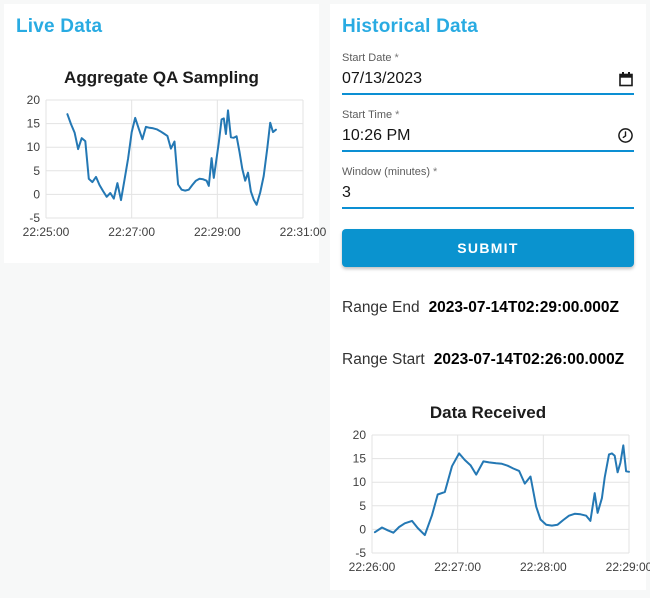  Describe the element at coordinates (381, 307) in the screenshot. I see `range-end-label: Range End` at that location.